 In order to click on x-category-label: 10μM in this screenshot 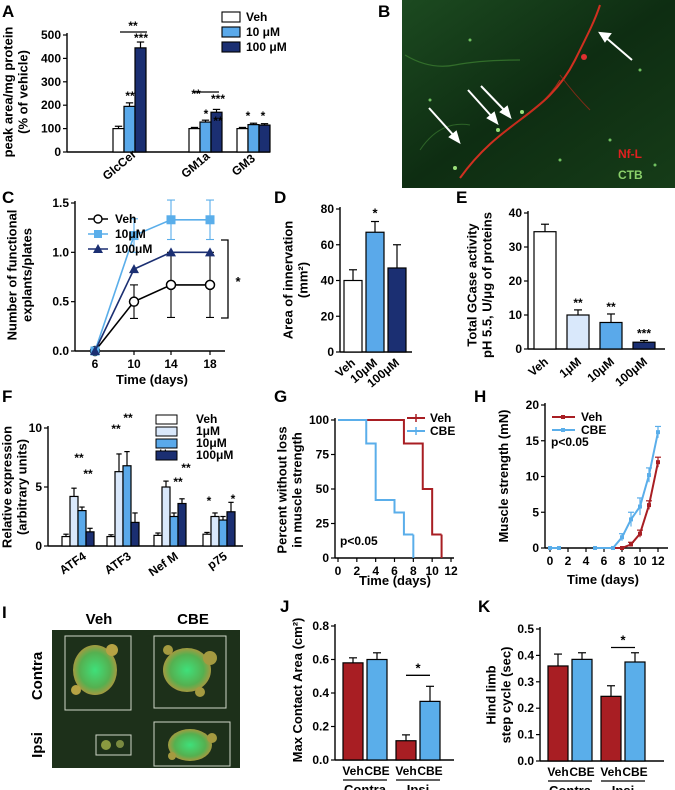, I will do `click(600, 370)`.